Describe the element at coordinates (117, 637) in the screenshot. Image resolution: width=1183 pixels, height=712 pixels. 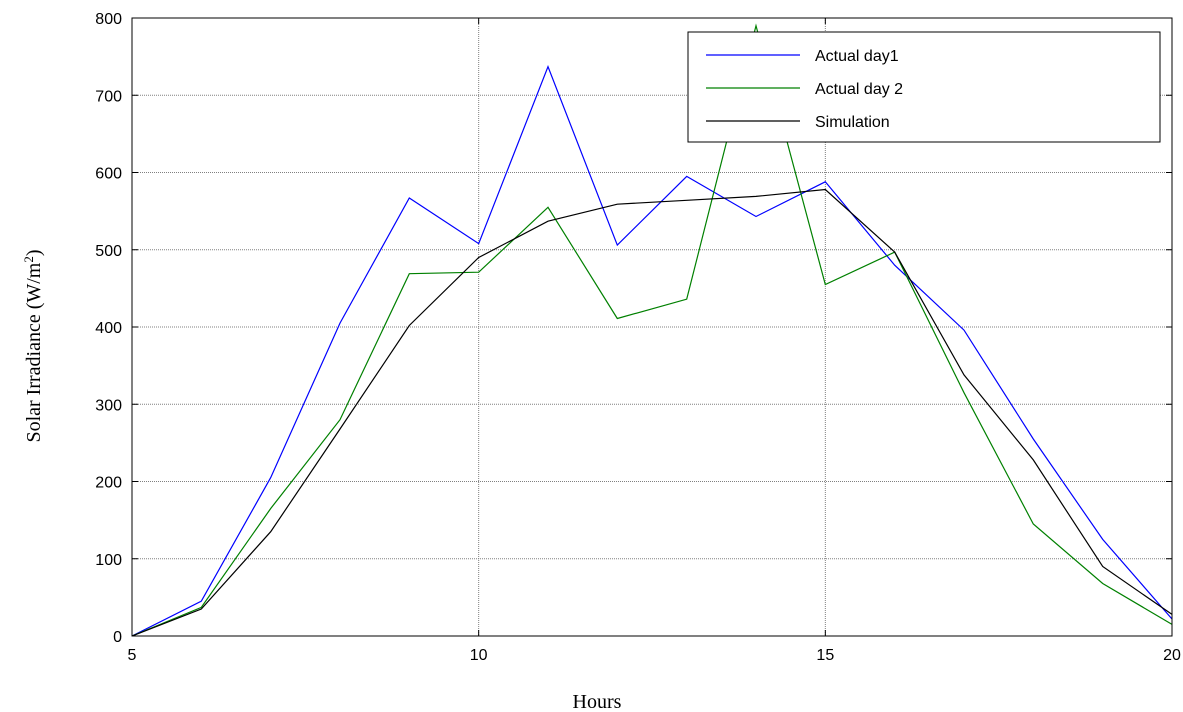
I see `y-tick-label: 0` at that location.